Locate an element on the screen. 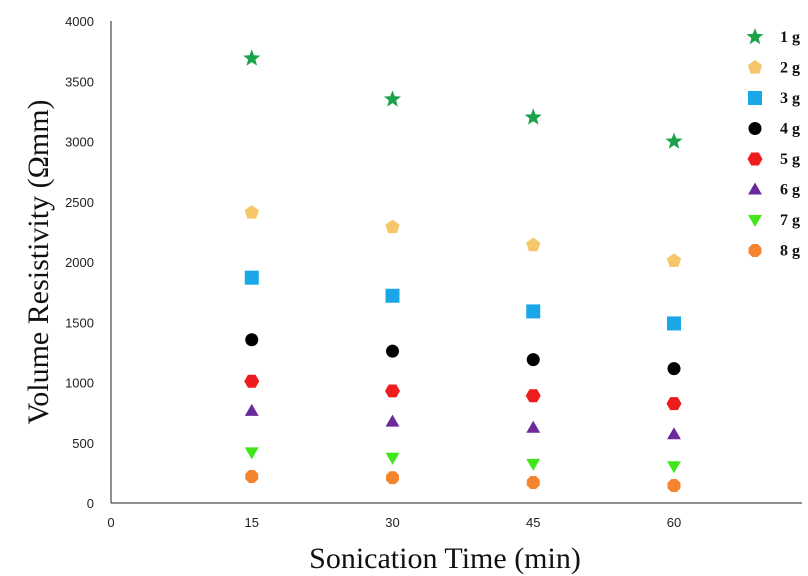 This screenshot has height=576, width=808. legend-item: 5 g is located at coordinates (773, 159).